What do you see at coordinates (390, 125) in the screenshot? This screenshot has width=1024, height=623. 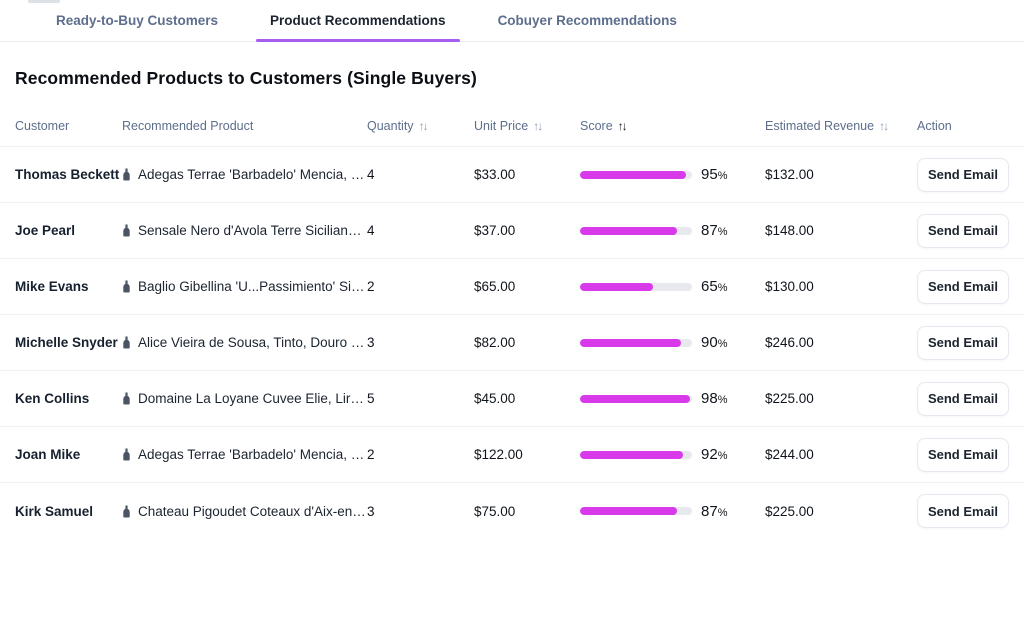 I see `column-label: Quantity` at bounding box center [390, 125].